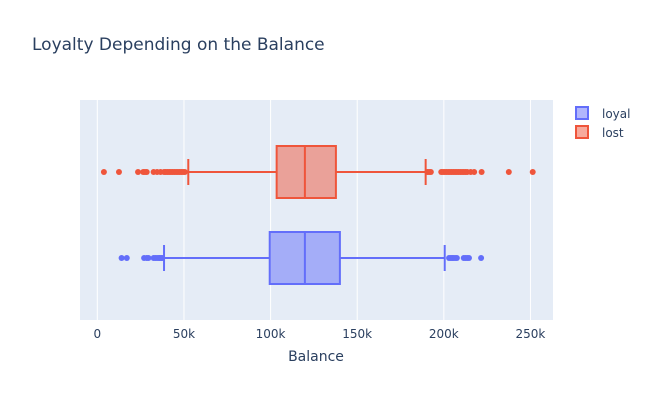  Describe the element at coordinates (320, 334) in the screenshot. I see `x-axis-ticks: 0 50k 100k 150k 200k 250k` at that location.